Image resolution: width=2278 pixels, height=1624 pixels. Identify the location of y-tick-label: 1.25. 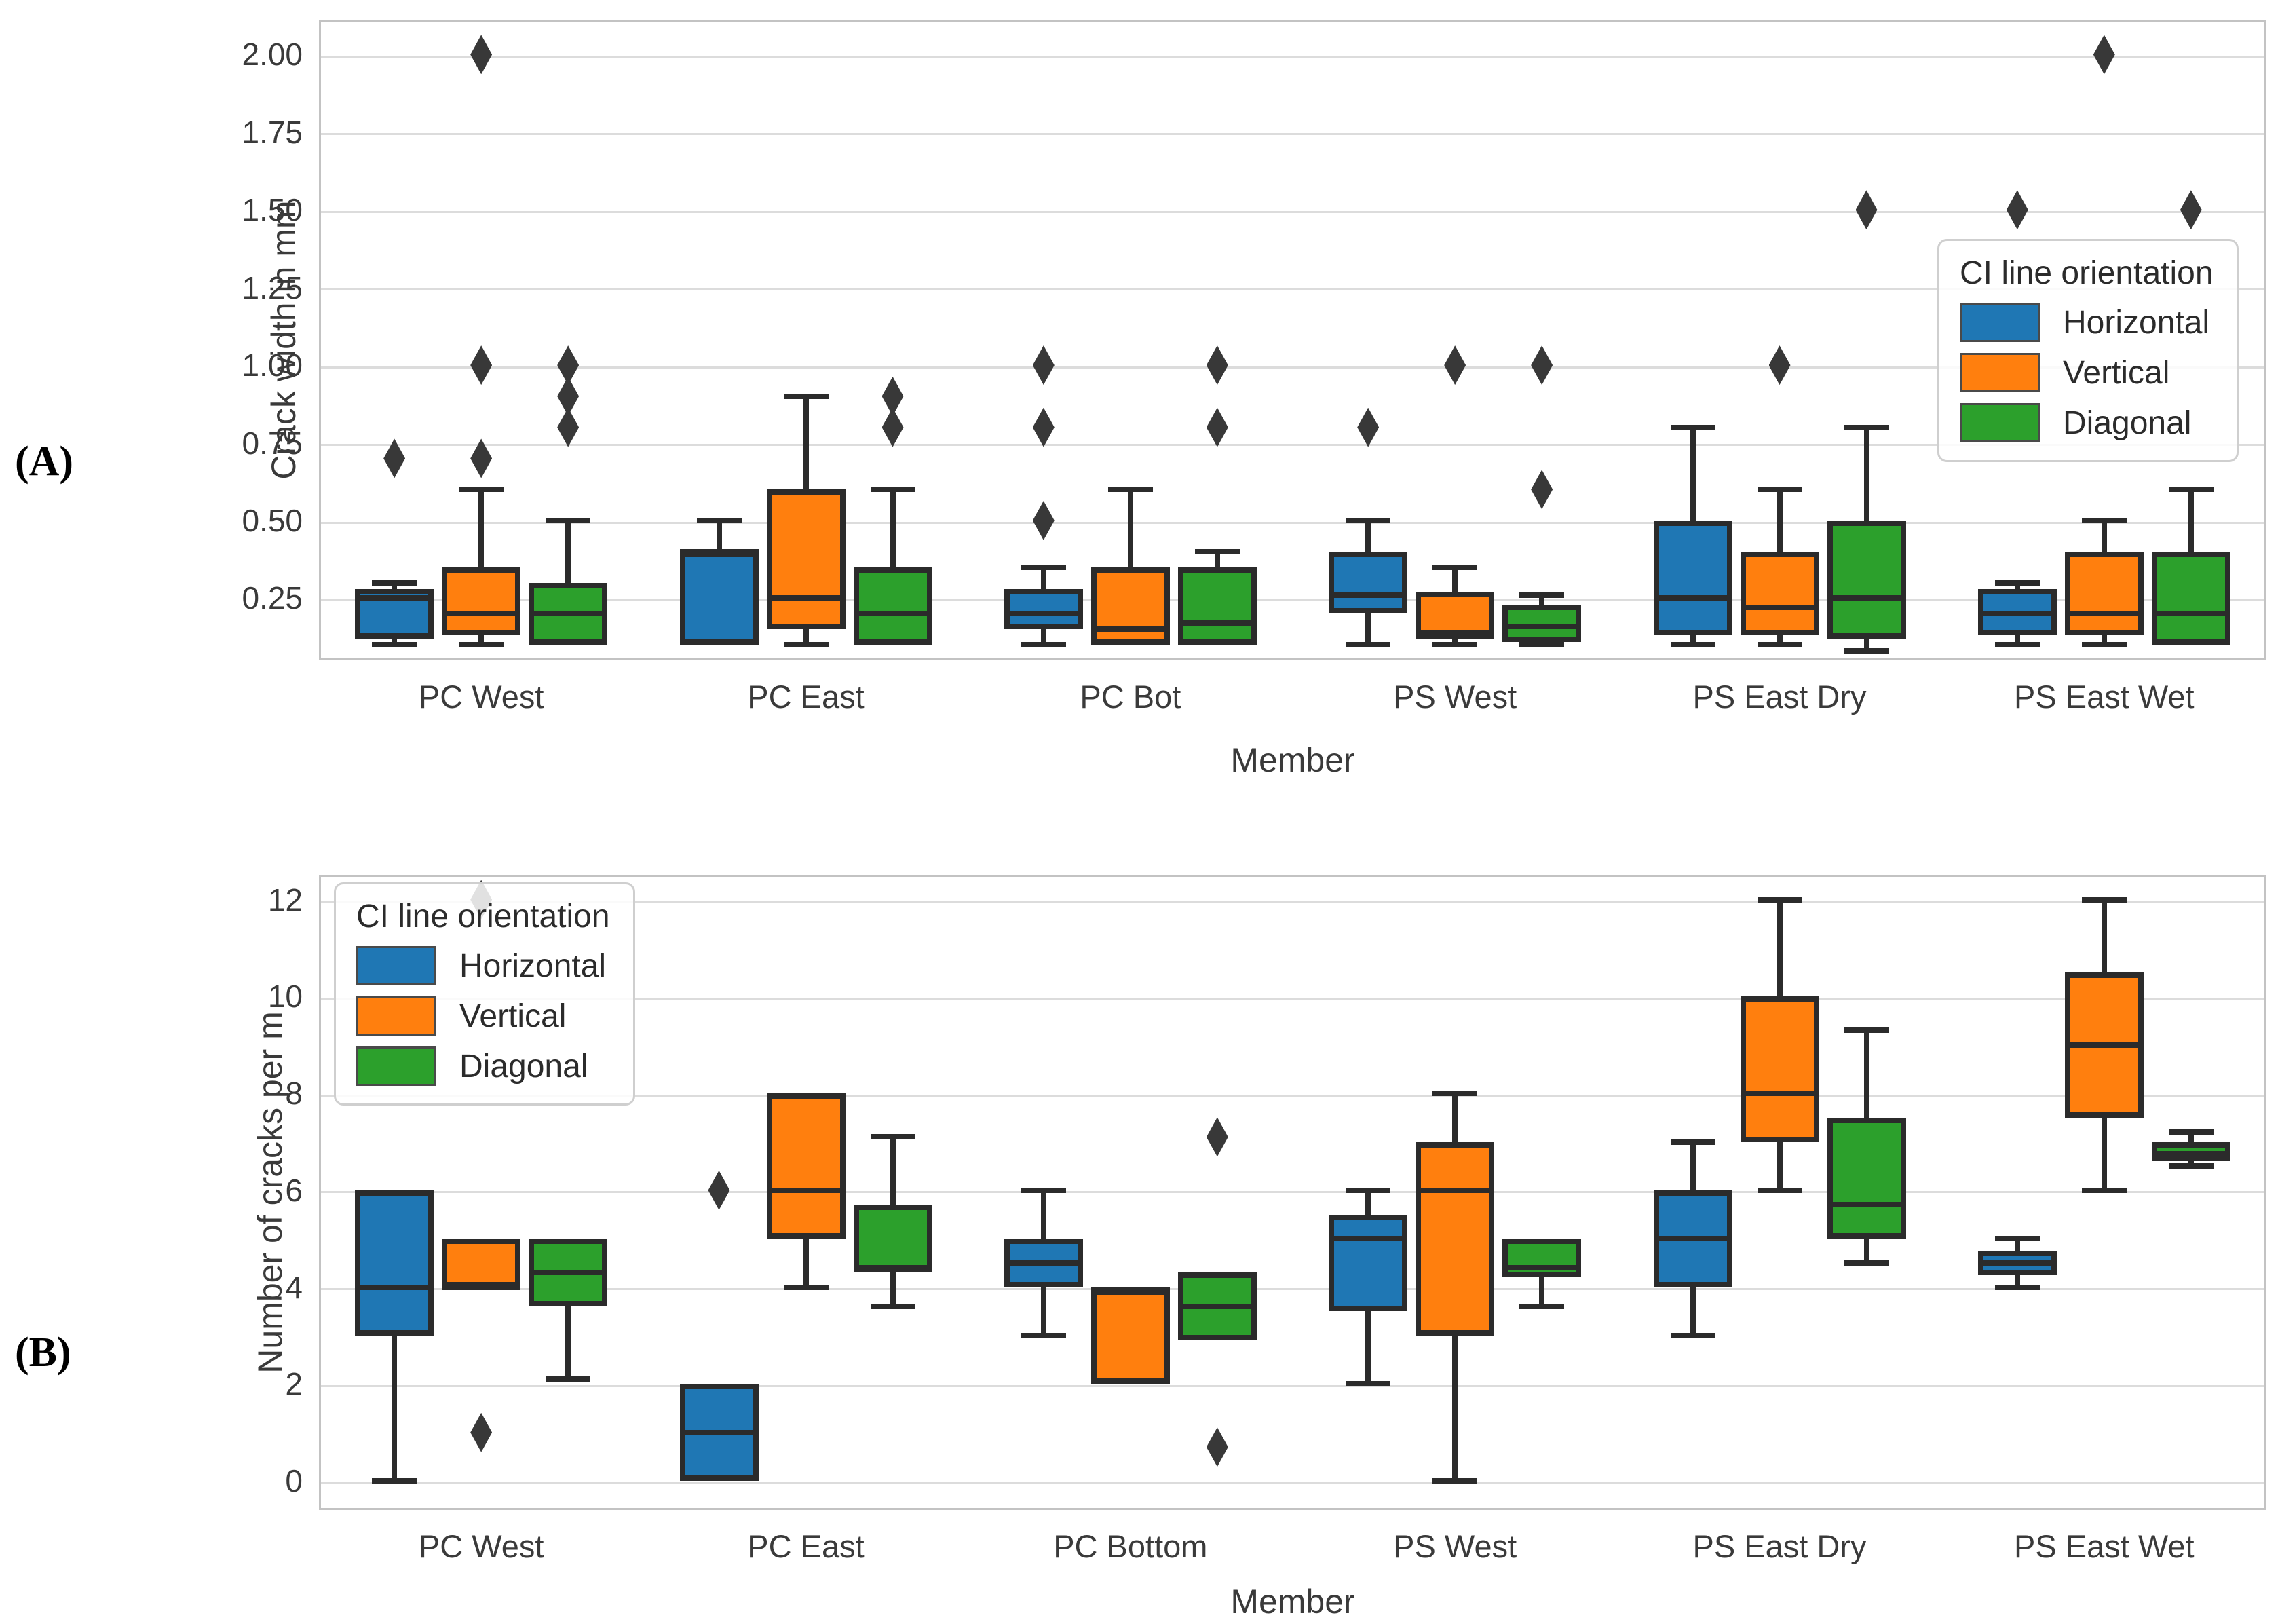
(272, 287).